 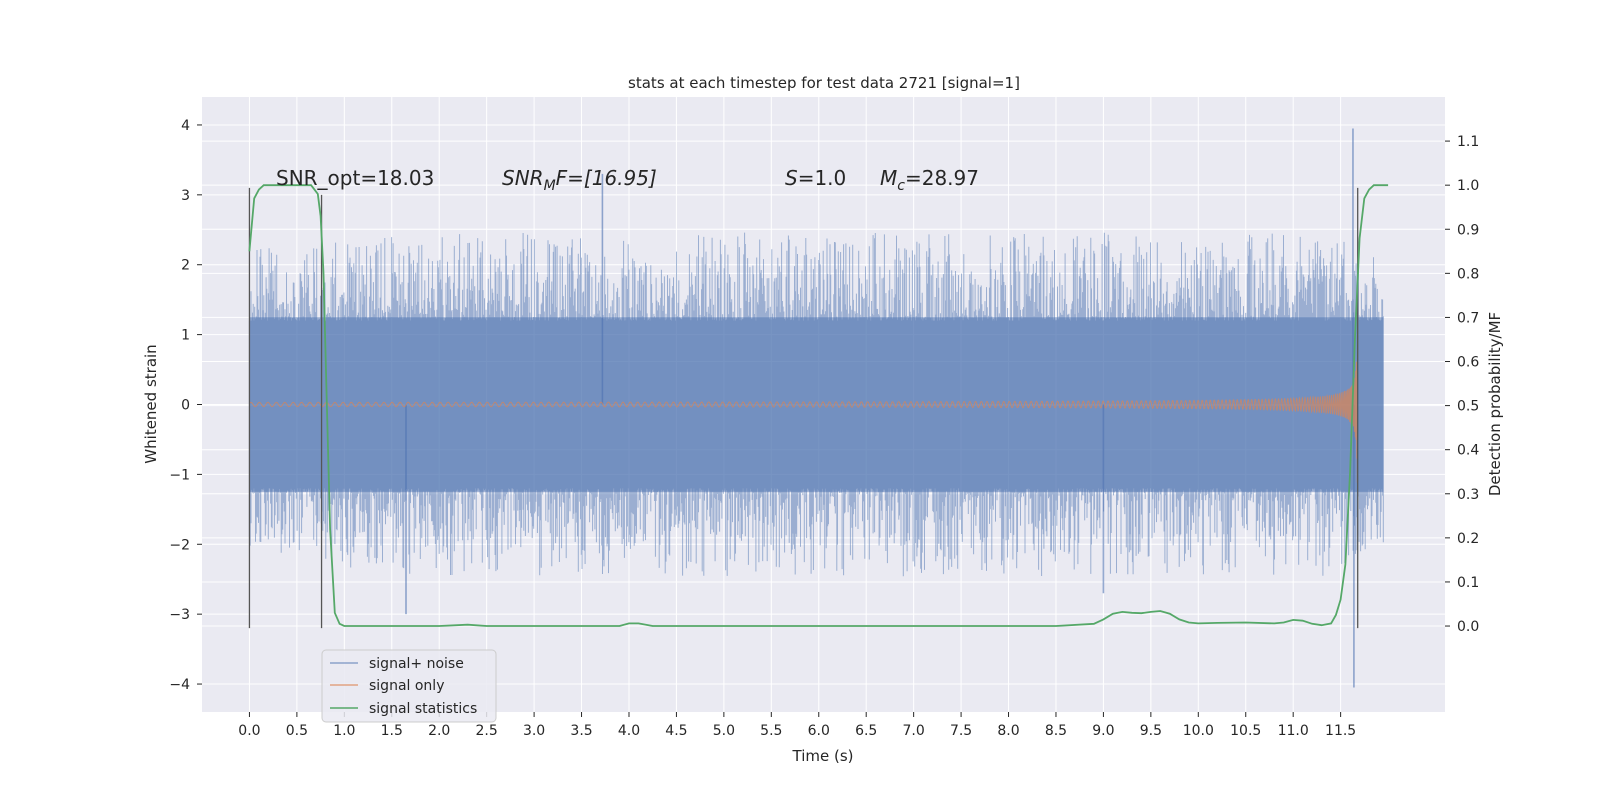 What do you see at coordinates (1340, 731) in the screenshot?
I see `x-tick-label: 11.5` at bounding box center [1340, 731].